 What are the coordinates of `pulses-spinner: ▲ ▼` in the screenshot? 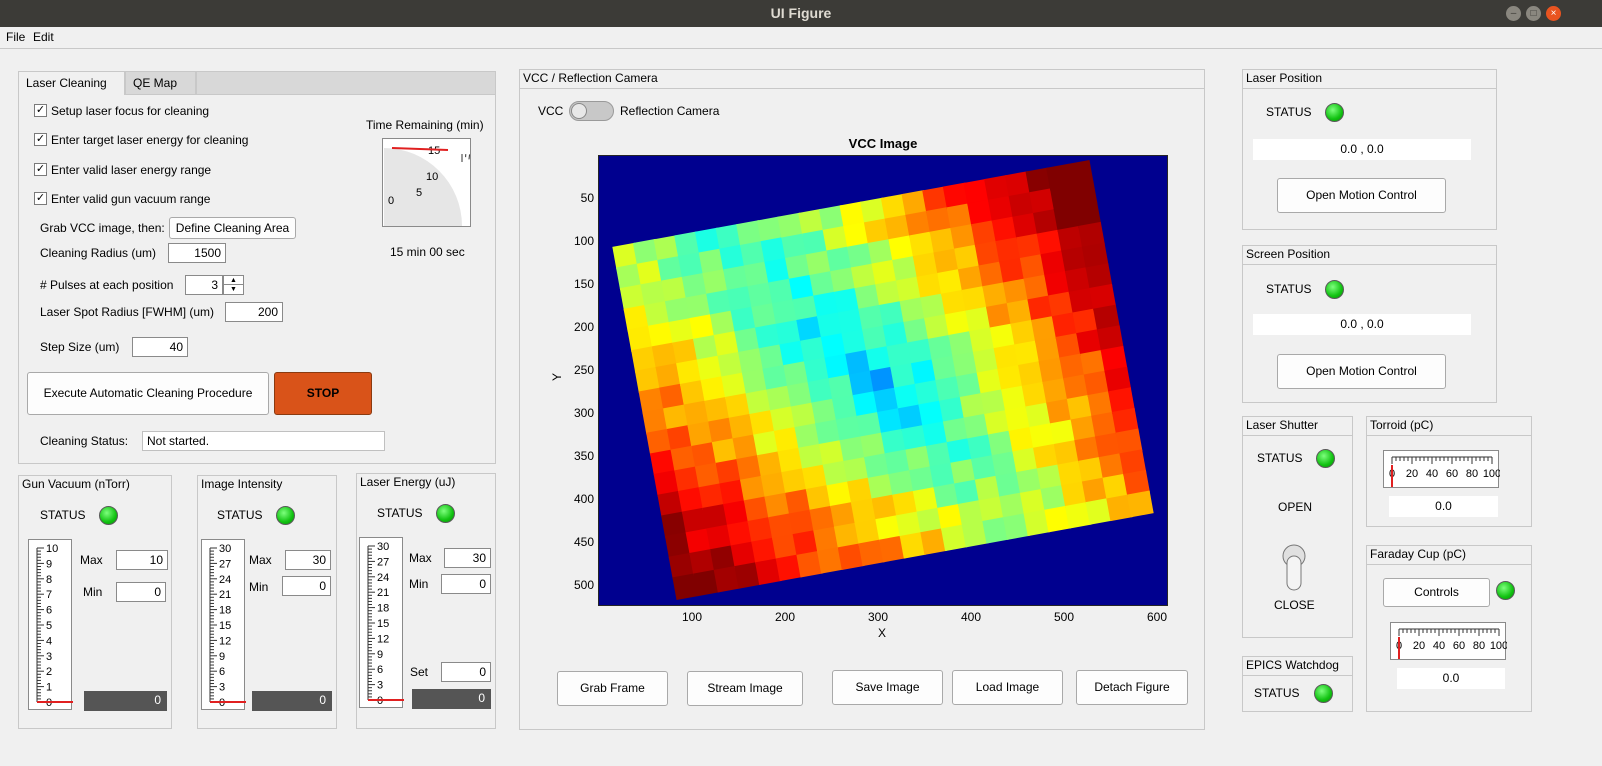 It's located at (233, 285).